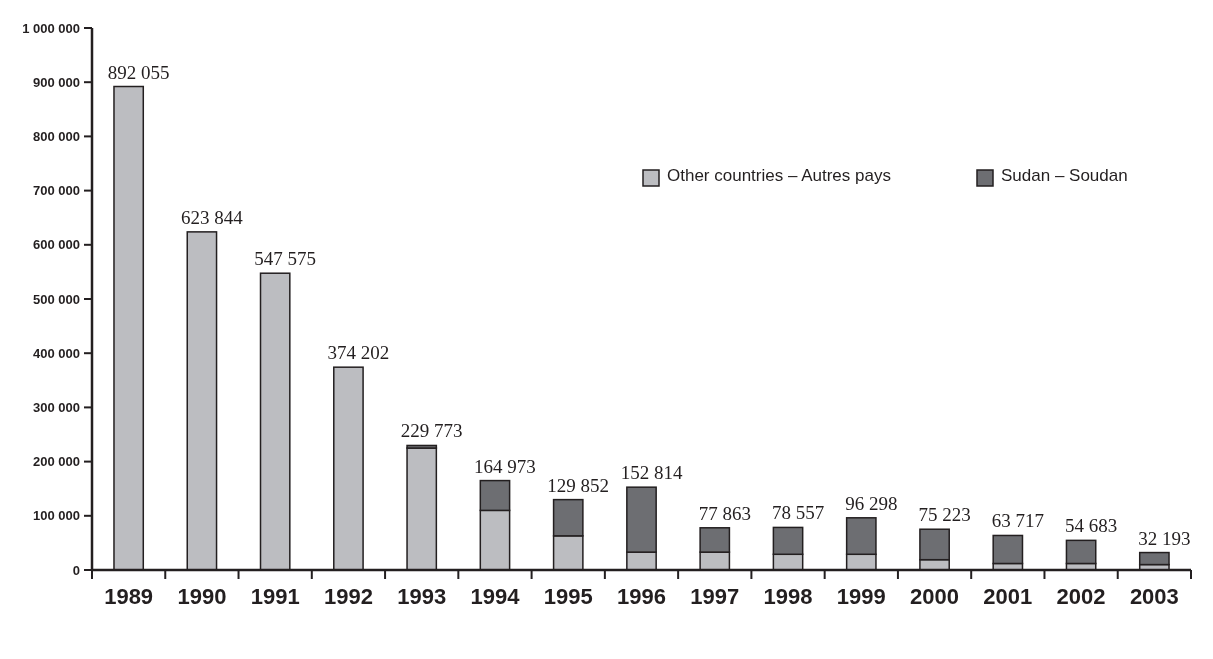  I want to click on total-label: 78 557, so click(798, 513).